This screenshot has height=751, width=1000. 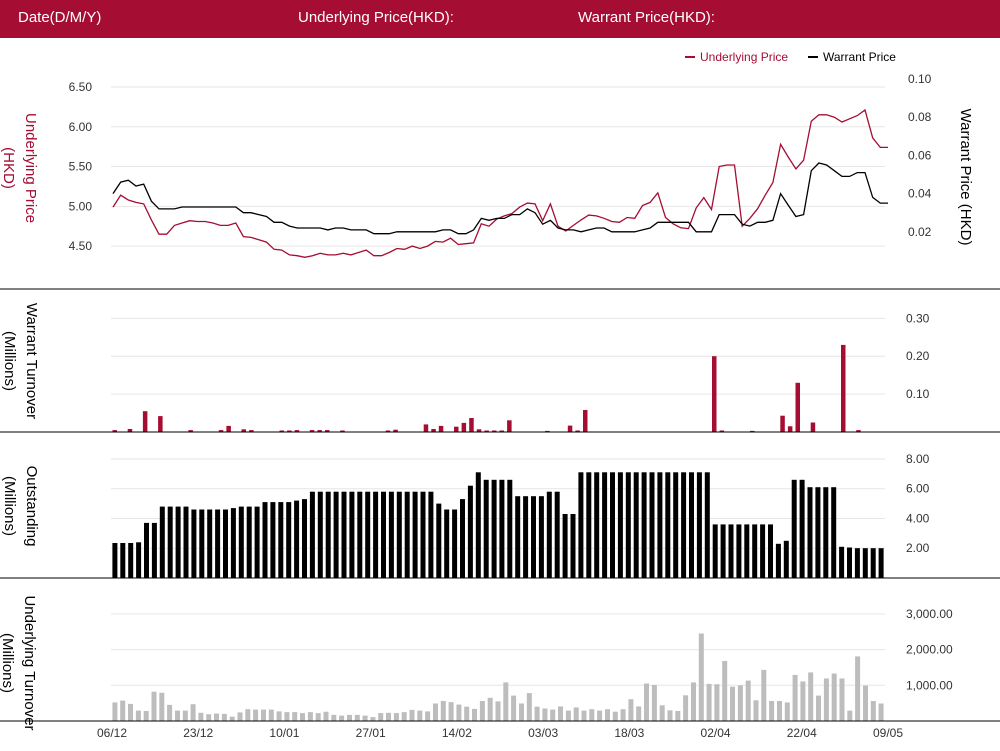 I want to click on warrant-turnover-axis-title: Warrant Turnover (Millions), so click(x=20, y=361).